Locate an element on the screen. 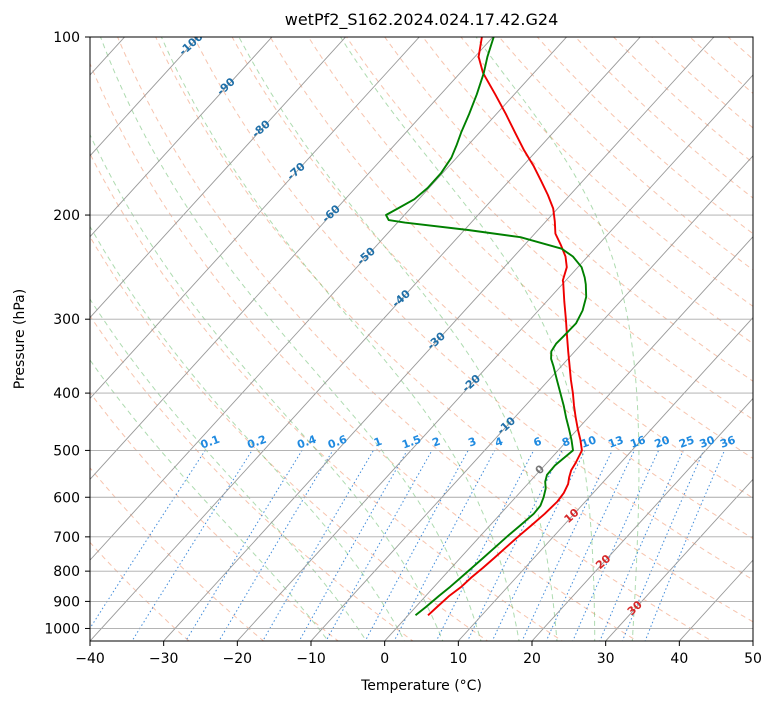  mixing-ratio-label: 16 is located at coordinates (638, 442).